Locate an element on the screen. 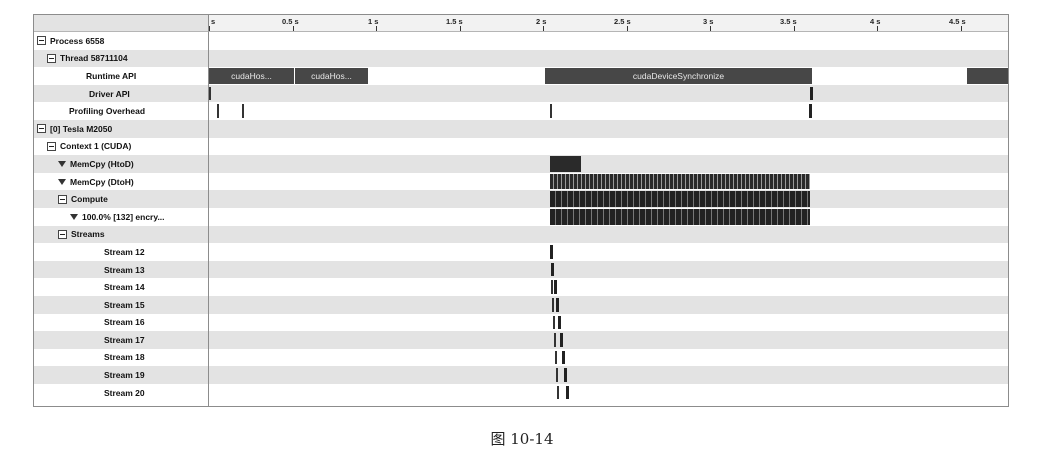  tree-row-thread: Thread 58711104 is located at coordinates (121, 58).